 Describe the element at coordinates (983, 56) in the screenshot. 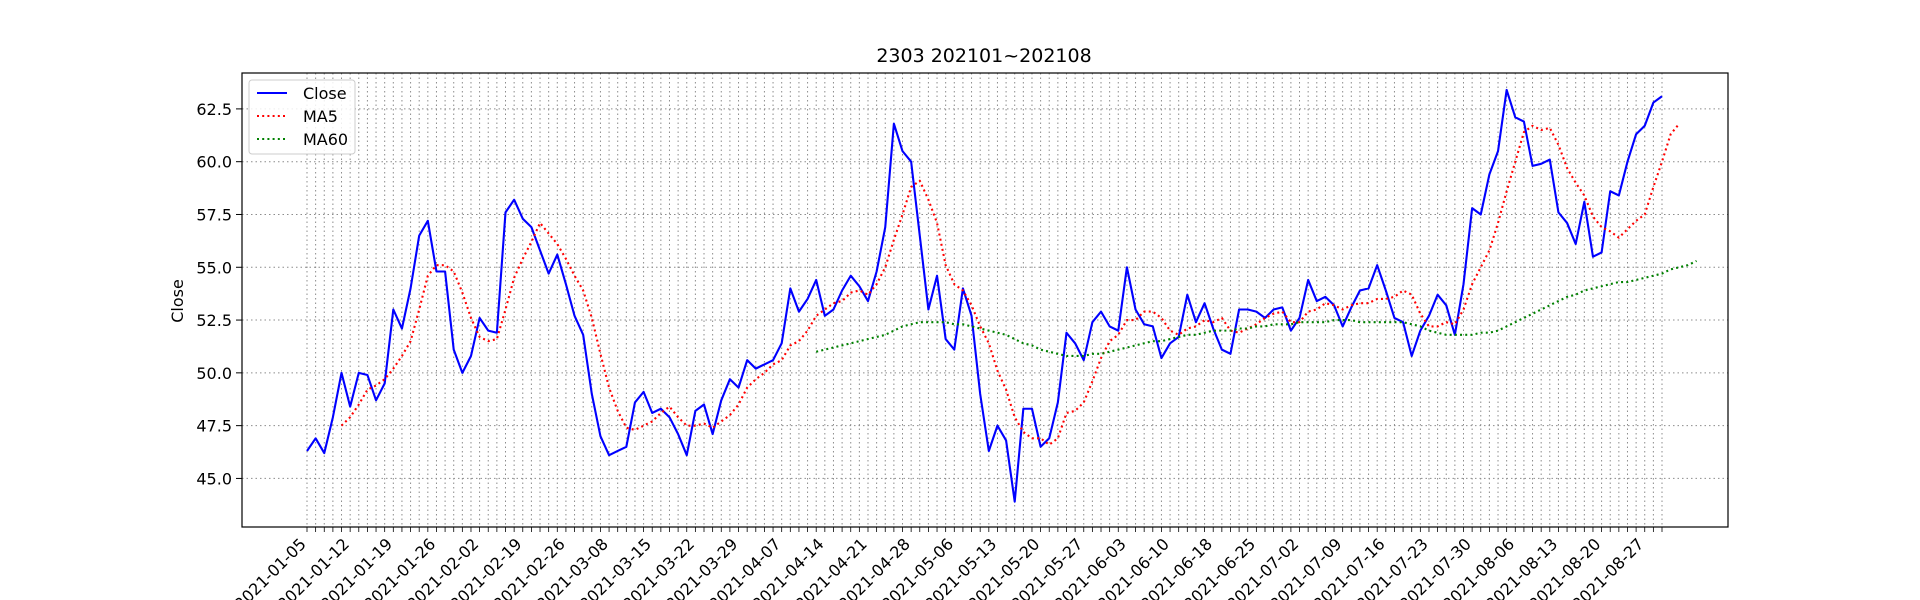

I see `chart-title: 2303 202101~202108` at that location.